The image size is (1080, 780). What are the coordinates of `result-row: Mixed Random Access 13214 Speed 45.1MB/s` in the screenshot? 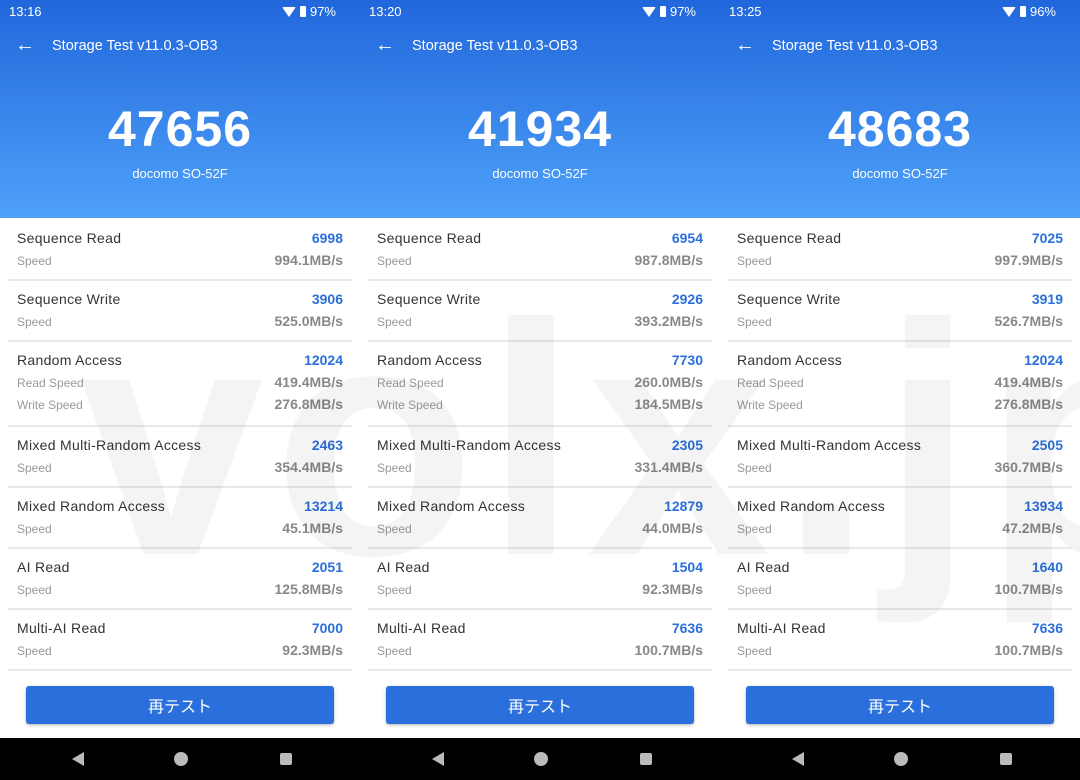 It's located at (180, 518).